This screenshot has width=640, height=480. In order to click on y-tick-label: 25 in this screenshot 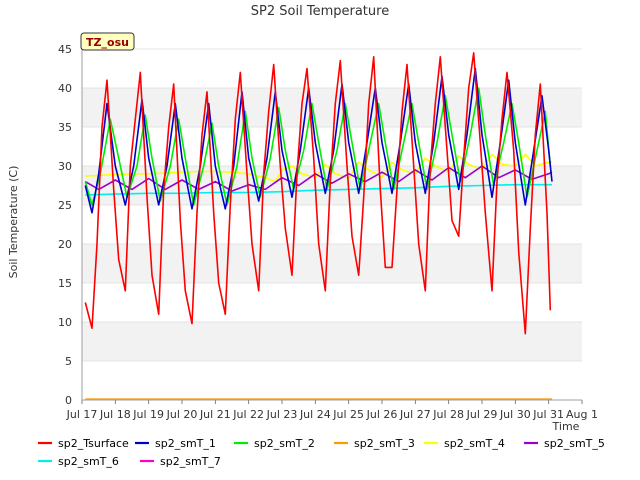, I will do `click(65, 205)`.